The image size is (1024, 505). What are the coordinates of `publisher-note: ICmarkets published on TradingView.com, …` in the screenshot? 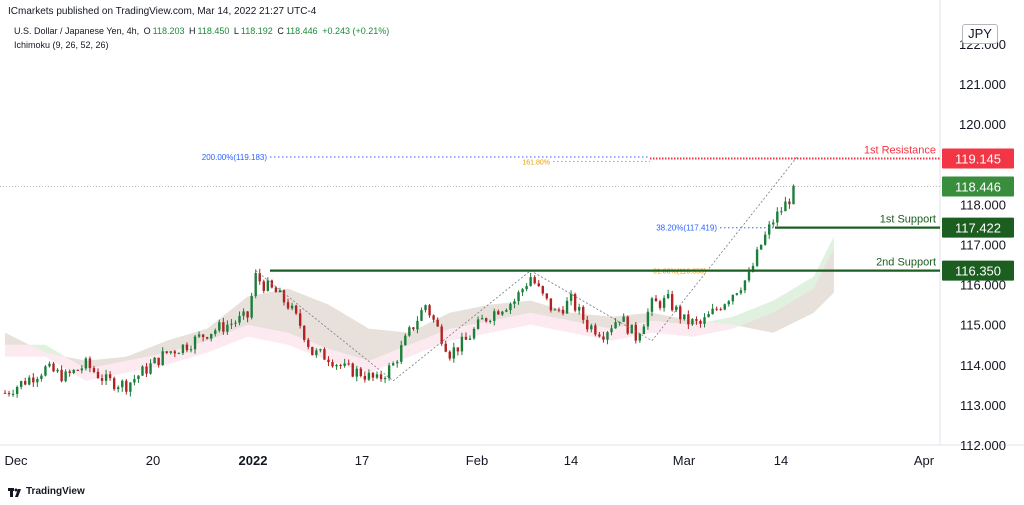 It's located at (162, 11).